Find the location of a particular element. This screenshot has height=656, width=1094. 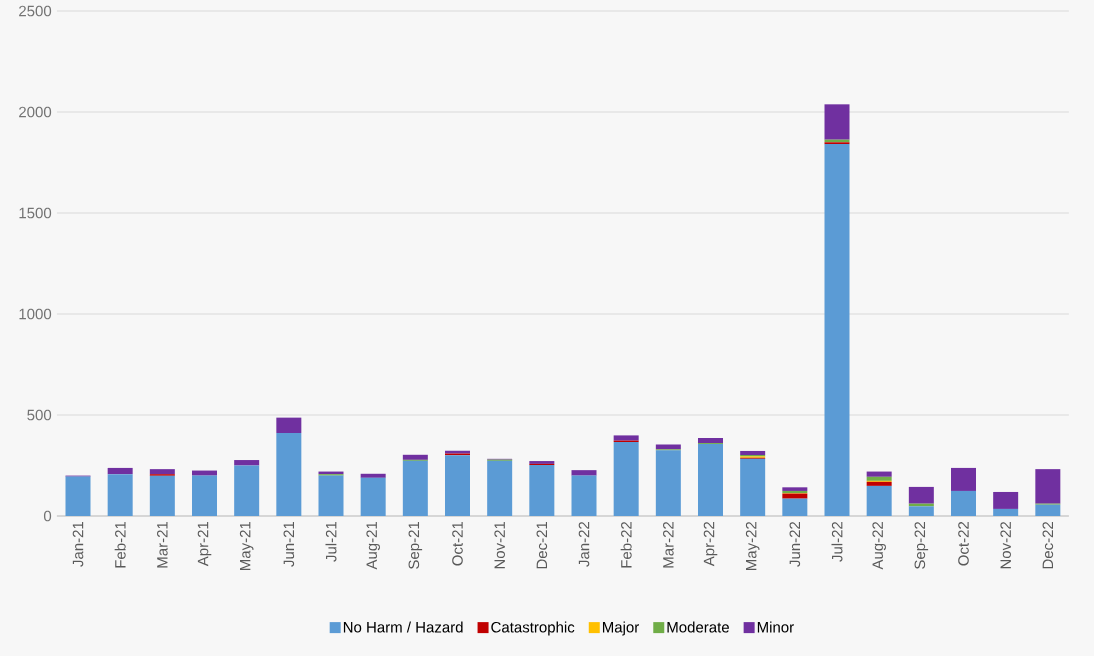

y-tick-label: 1500 is located at coordinates (35, 213).